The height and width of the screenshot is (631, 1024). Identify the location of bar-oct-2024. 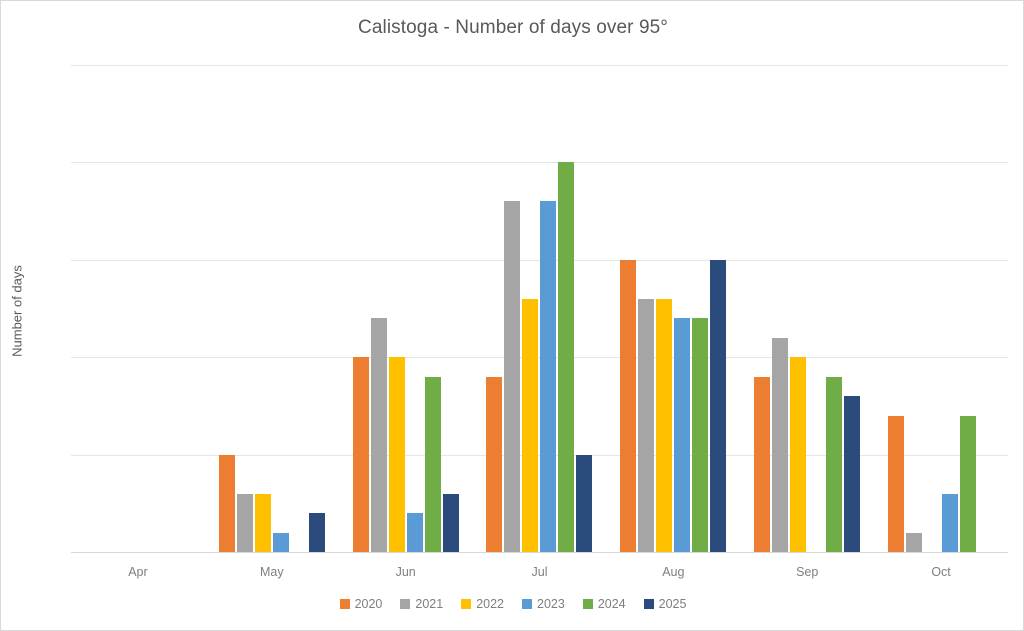
(968, 483).